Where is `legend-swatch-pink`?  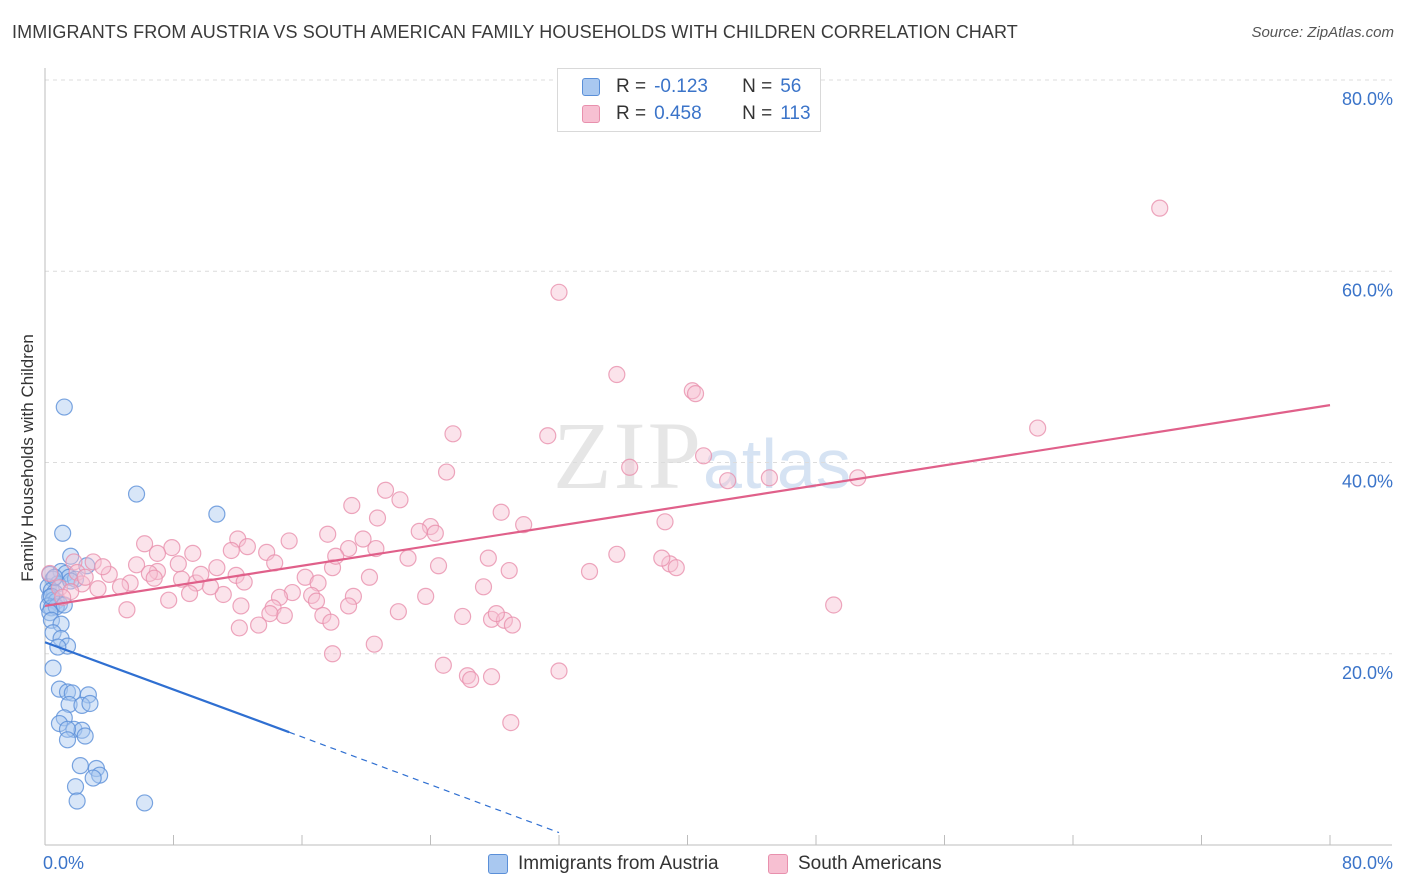
legend-swatch-pink is located at coordinates (591, 114).